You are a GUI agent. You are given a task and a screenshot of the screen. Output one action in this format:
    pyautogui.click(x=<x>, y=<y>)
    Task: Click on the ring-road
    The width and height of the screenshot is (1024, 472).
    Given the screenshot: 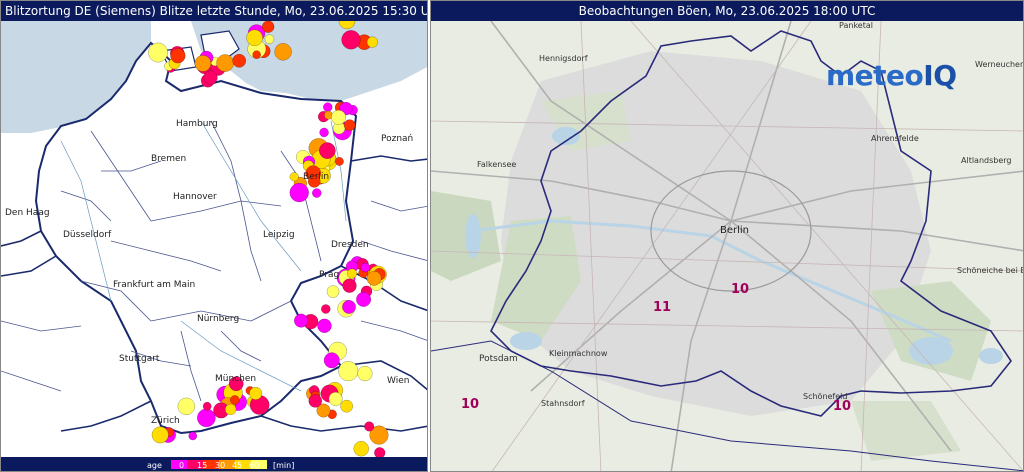 What is the action you would take?
    pyautogui.click(x=731, y=231)
    